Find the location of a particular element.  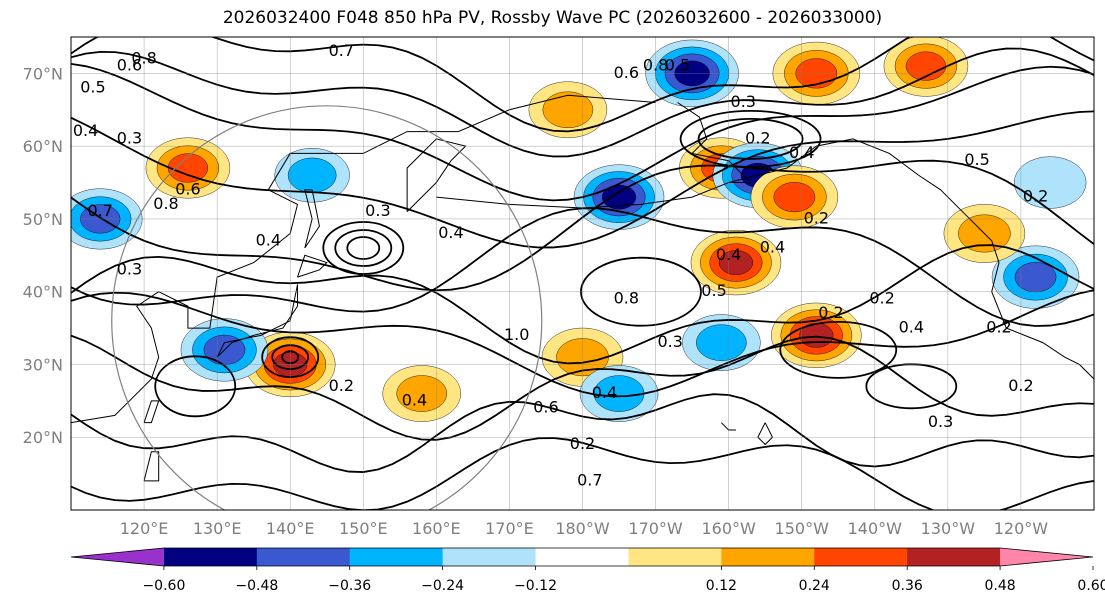

lon-tick-label: 170°W is located at coordinates (655, 528).